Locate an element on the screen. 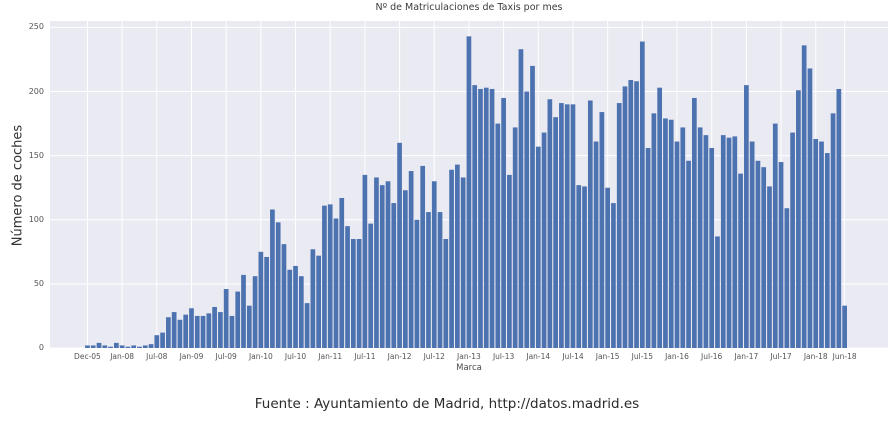 The width and height of the screenshot is (894, 422). y-tick-label: 200 is located at coordinates (36, 91).